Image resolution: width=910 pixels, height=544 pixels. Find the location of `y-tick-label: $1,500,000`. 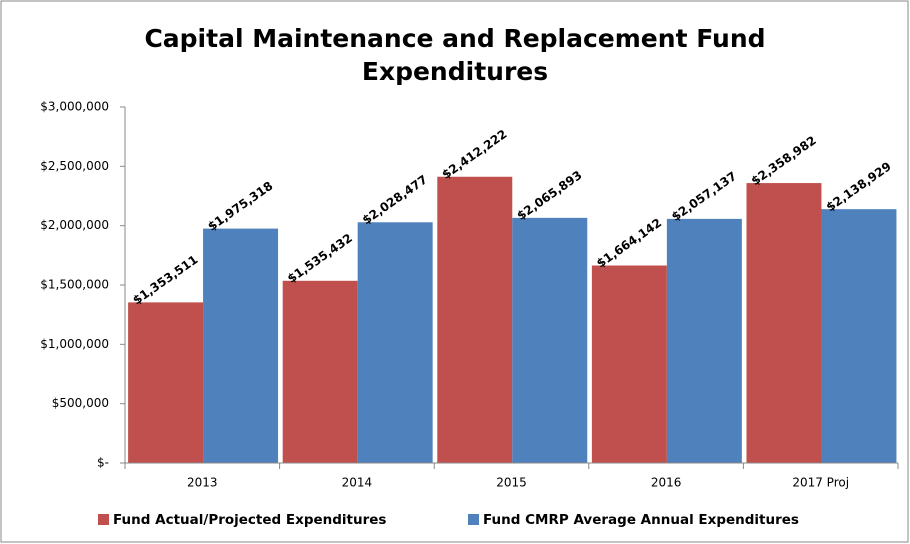

y-tick-label: $1,500,000 is located at coordinates (74, 285).